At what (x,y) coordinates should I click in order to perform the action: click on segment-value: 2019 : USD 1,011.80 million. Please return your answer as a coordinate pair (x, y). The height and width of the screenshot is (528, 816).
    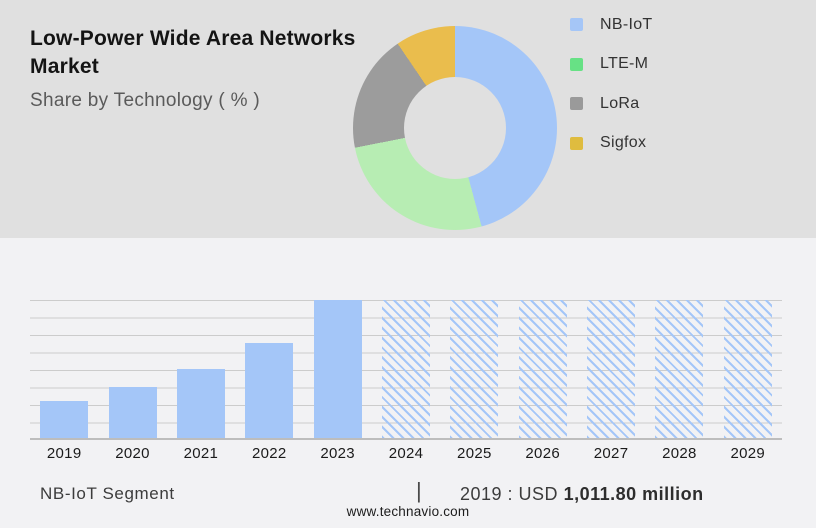
    Looking at the image, I should click on (582, 494).